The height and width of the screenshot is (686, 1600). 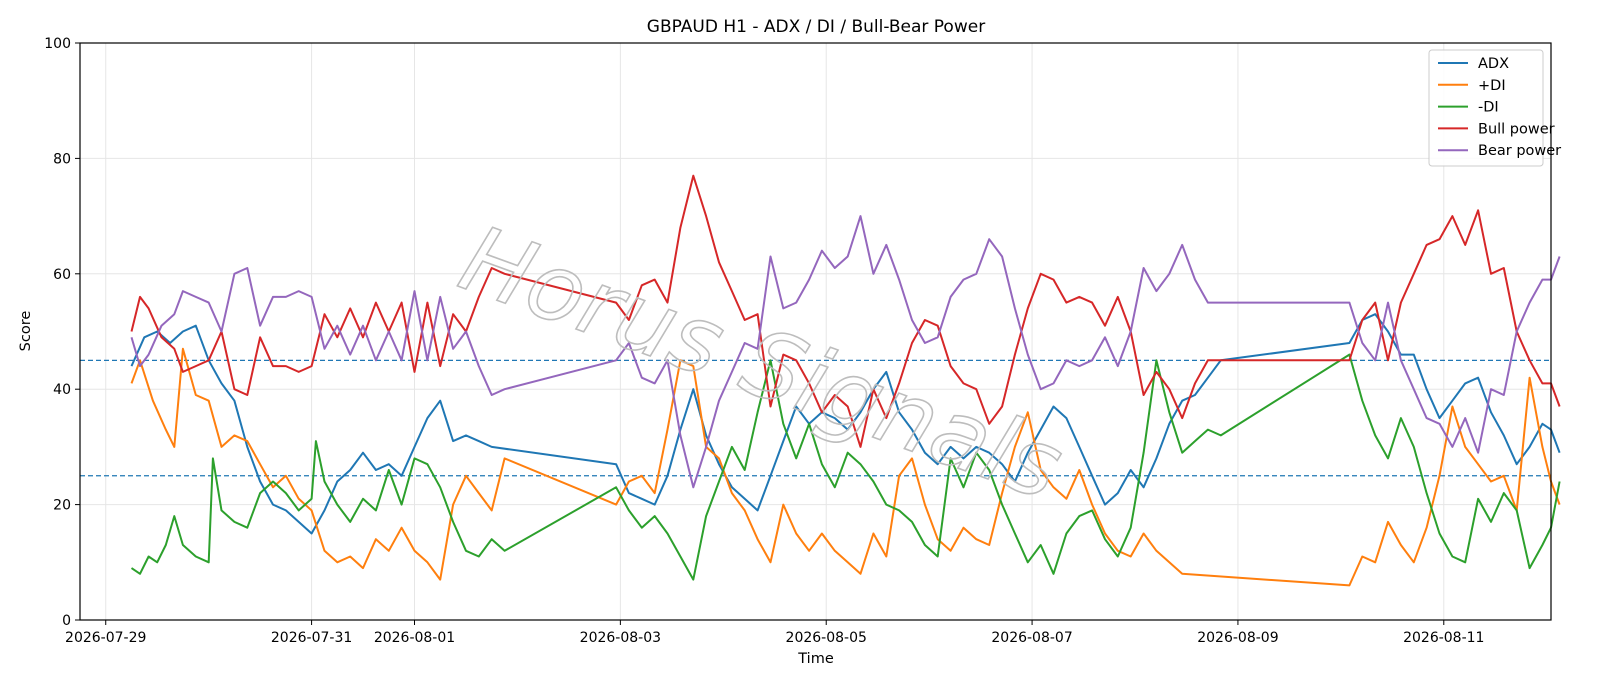 I want to click on legend-label-di: +DI, so click(x=1492, y=86).